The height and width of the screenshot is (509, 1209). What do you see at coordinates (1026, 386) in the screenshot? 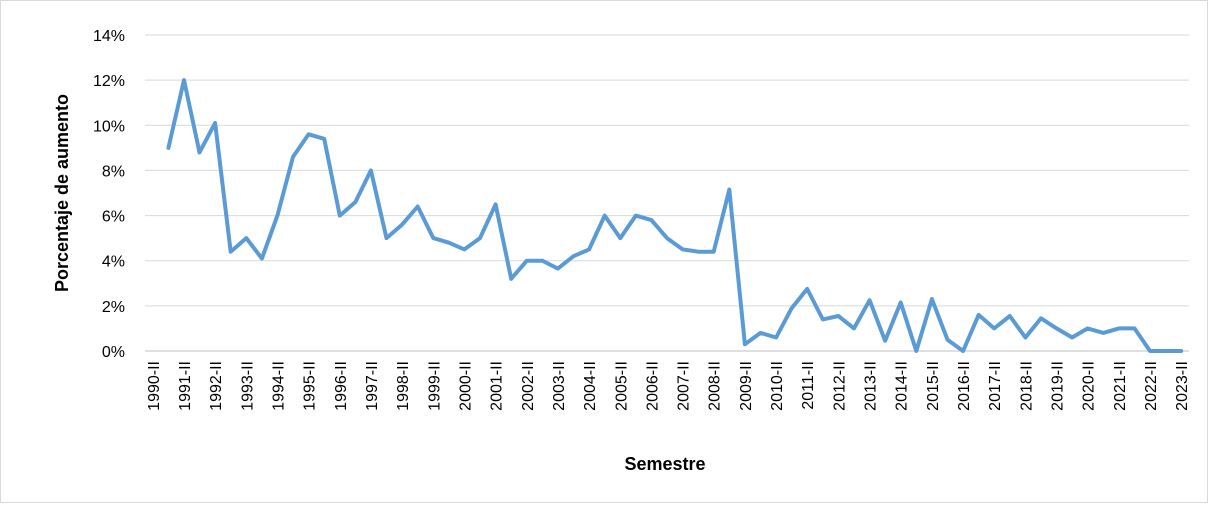
I see `x-tick-label: 2018-II` at bounding box center [1026, 386].